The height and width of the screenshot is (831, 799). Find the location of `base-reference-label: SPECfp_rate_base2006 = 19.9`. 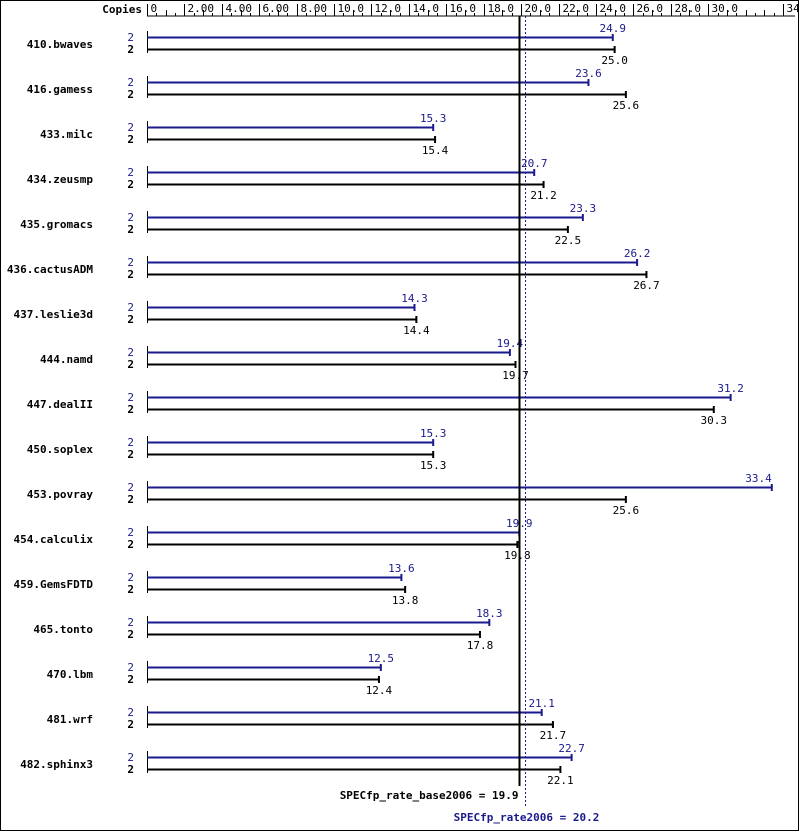

base-reference-label: SPECfp_rate_base2006 = 19.9 is located at coordinates (429, 795).